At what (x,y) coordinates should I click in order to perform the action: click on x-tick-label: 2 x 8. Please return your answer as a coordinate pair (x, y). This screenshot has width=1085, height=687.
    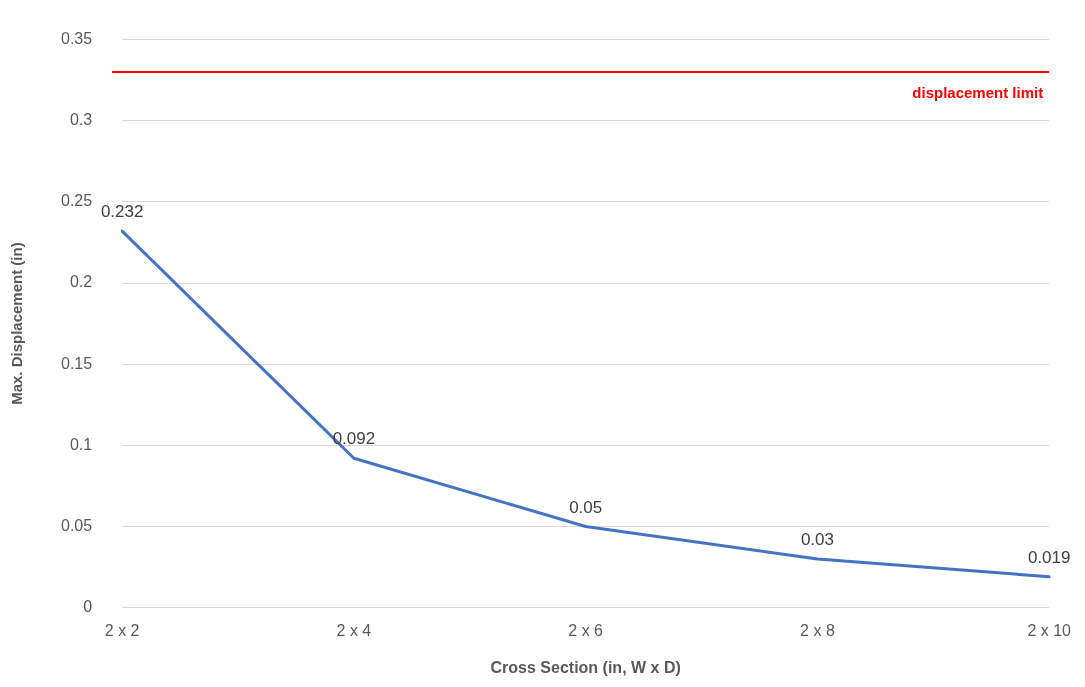
    Looking at the image, I should click on (817, 630).